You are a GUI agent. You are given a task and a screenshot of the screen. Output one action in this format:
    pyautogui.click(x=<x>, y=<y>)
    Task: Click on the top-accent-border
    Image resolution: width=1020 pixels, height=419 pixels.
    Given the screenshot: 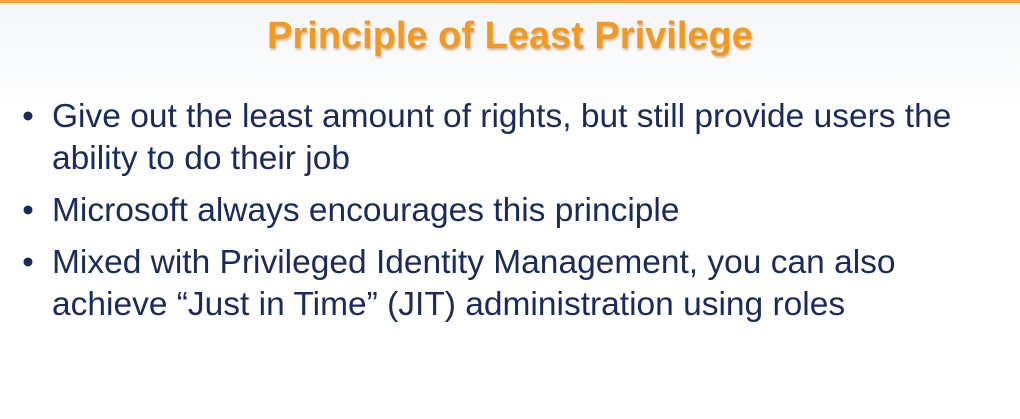 What is the action you would take?
    pyautogui.click(x=510, y=1)
    